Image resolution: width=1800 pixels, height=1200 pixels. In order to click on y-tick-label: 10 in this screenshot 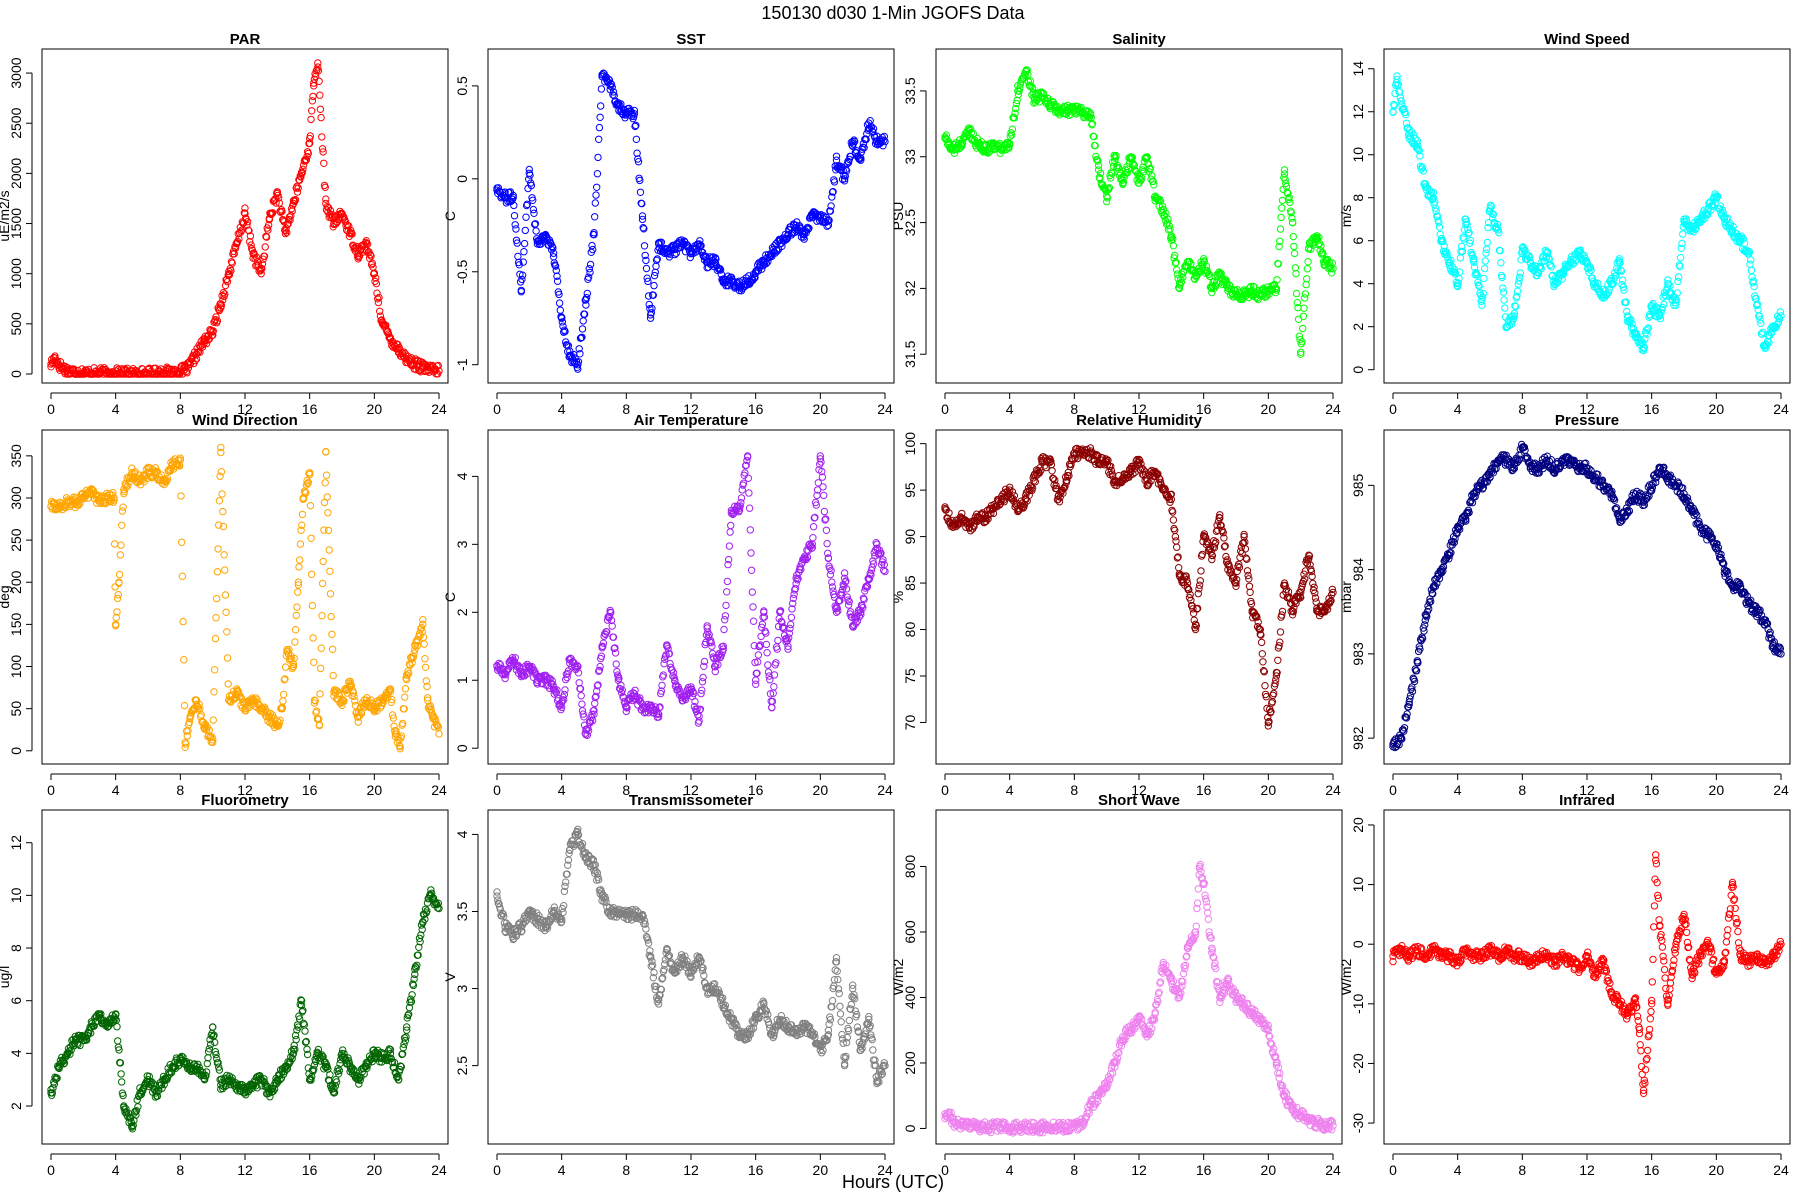, I will do `click(1358, 155)`.